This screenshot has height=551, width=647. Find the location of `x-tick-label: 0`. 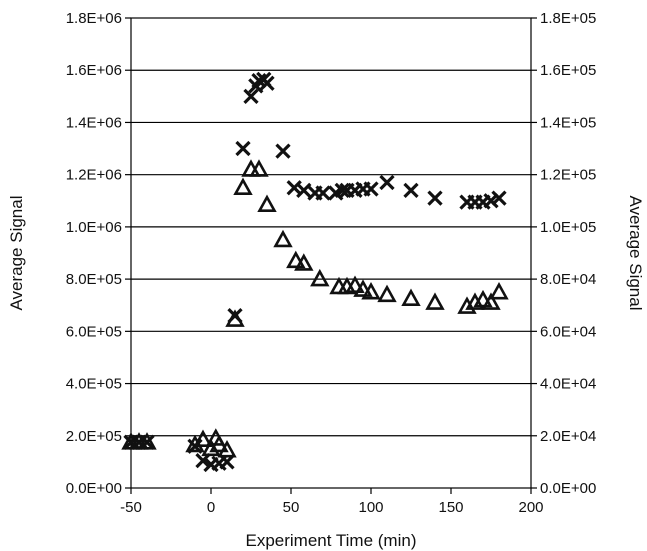

x-tick-label: 0 is located at coordinates (211, 507).